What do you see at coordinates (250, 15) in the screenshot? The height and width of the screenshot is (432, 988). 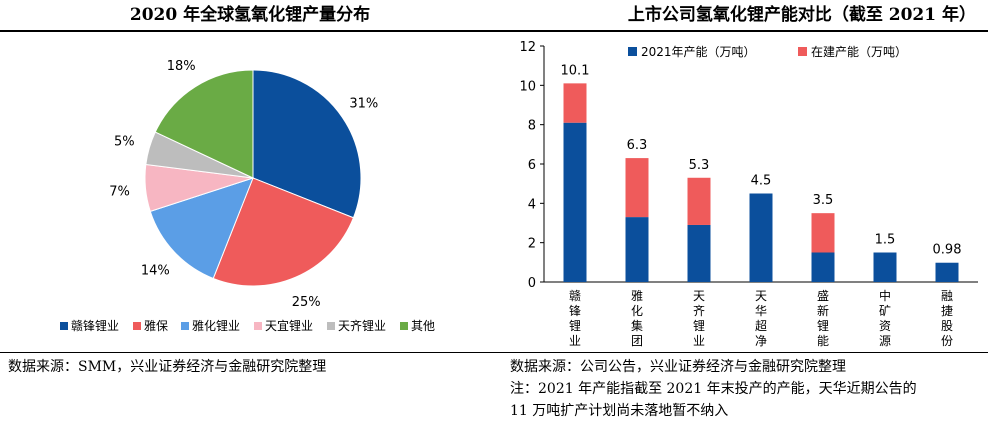 I see `pie-chart-title: 2020 年全球氢氧化锂产量分布` at bounding box center [250, 15].